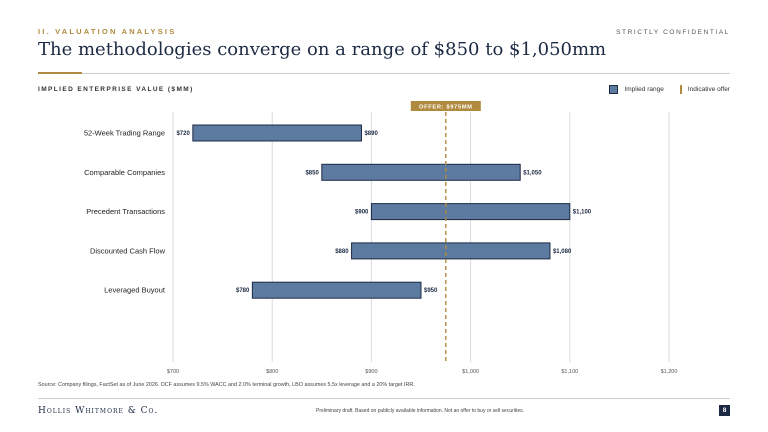 This screenshot has width=768, height=432. Describe the element at coordinates (406, 73) in the screenshot. I see `title-rule` at that location.